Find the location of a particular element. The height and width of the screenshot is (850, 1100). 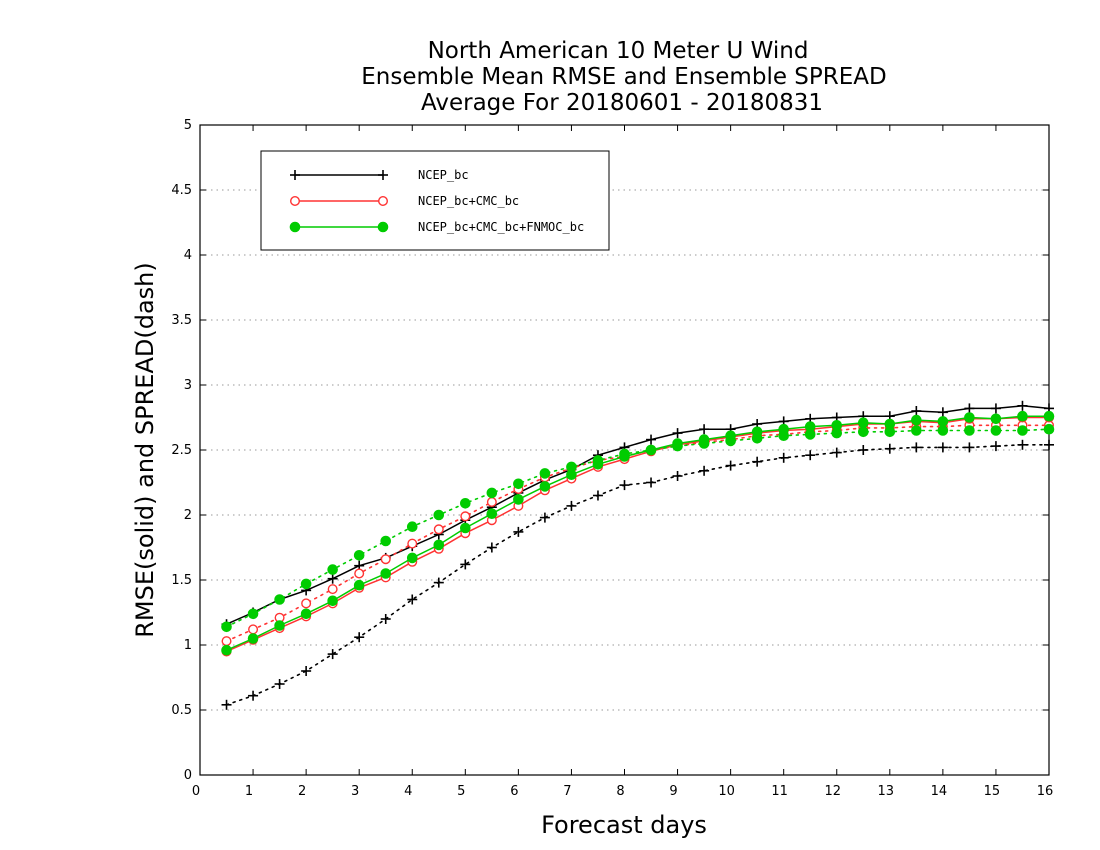

y-tick-label: 2.5 is located at coordinates (181, 450).